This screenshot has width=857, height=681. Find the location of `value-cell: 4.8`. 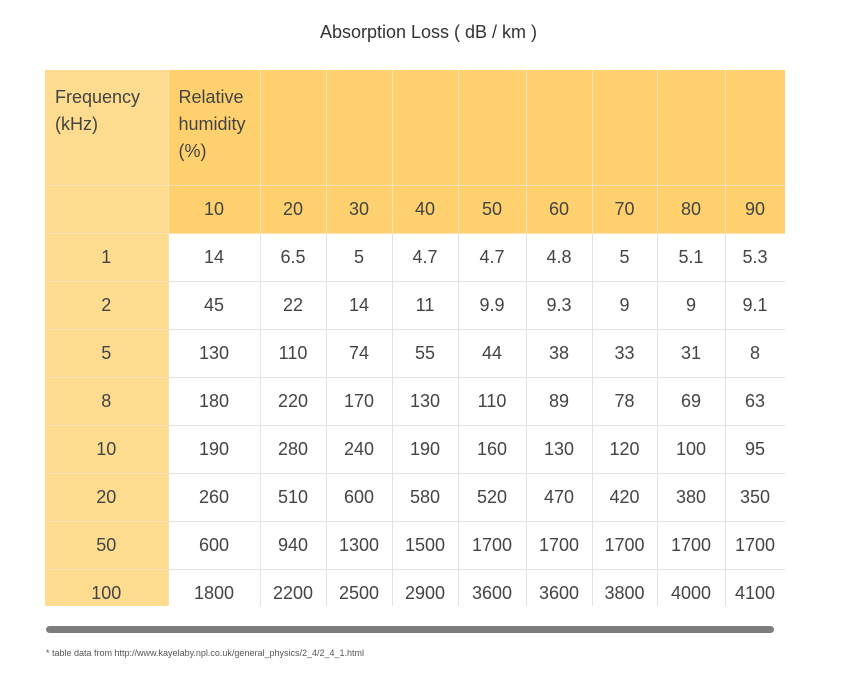

value-cell: 4.8 is located at coordinates (559, 257).